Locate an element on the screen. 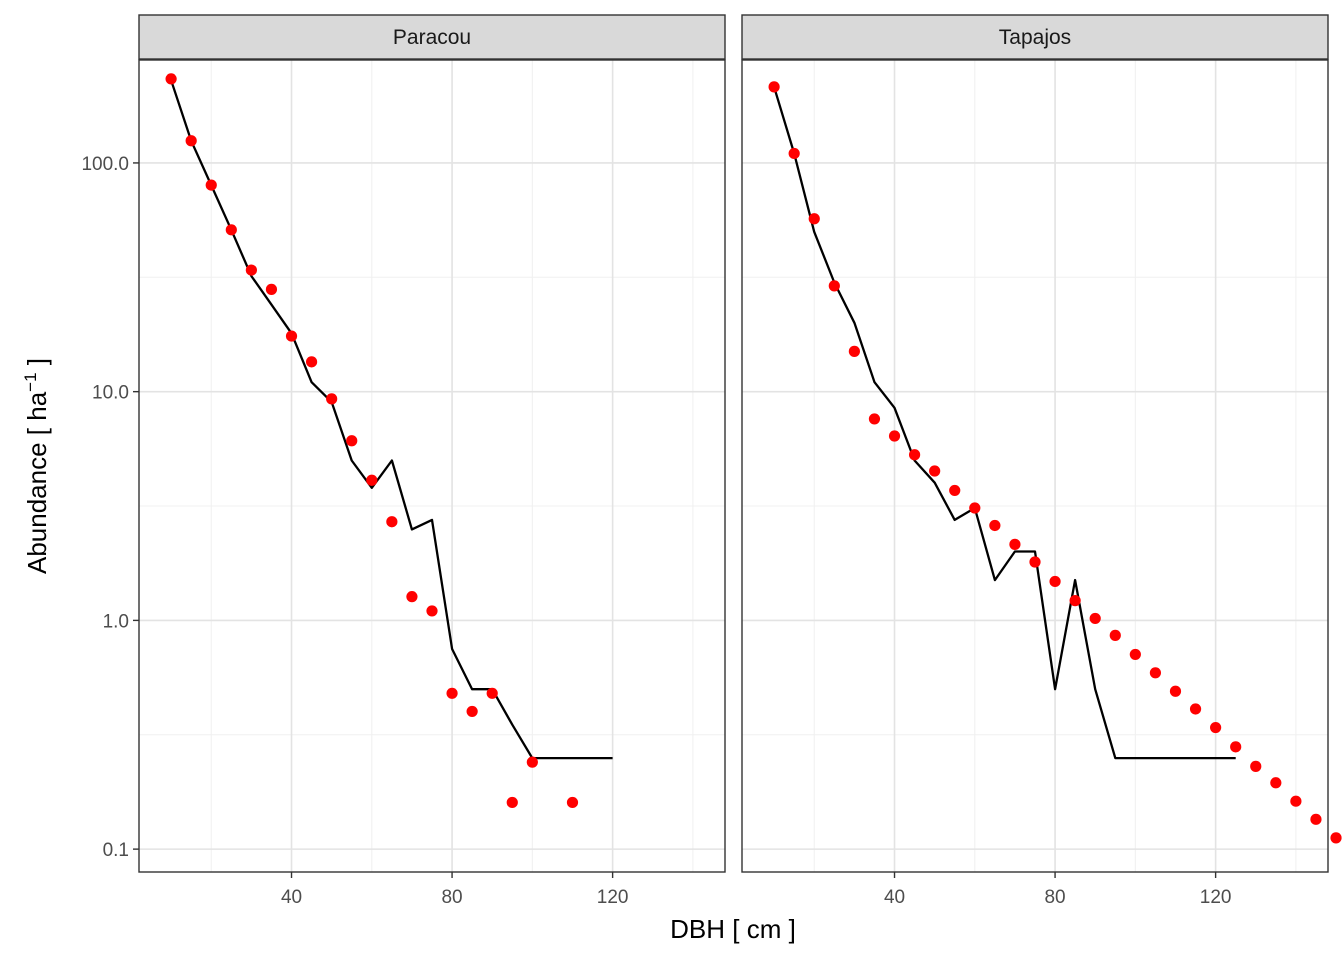 The image size is (1344, 960). x-axes: 40 80 120 40 80 120 is located at coordinates (756, 890).